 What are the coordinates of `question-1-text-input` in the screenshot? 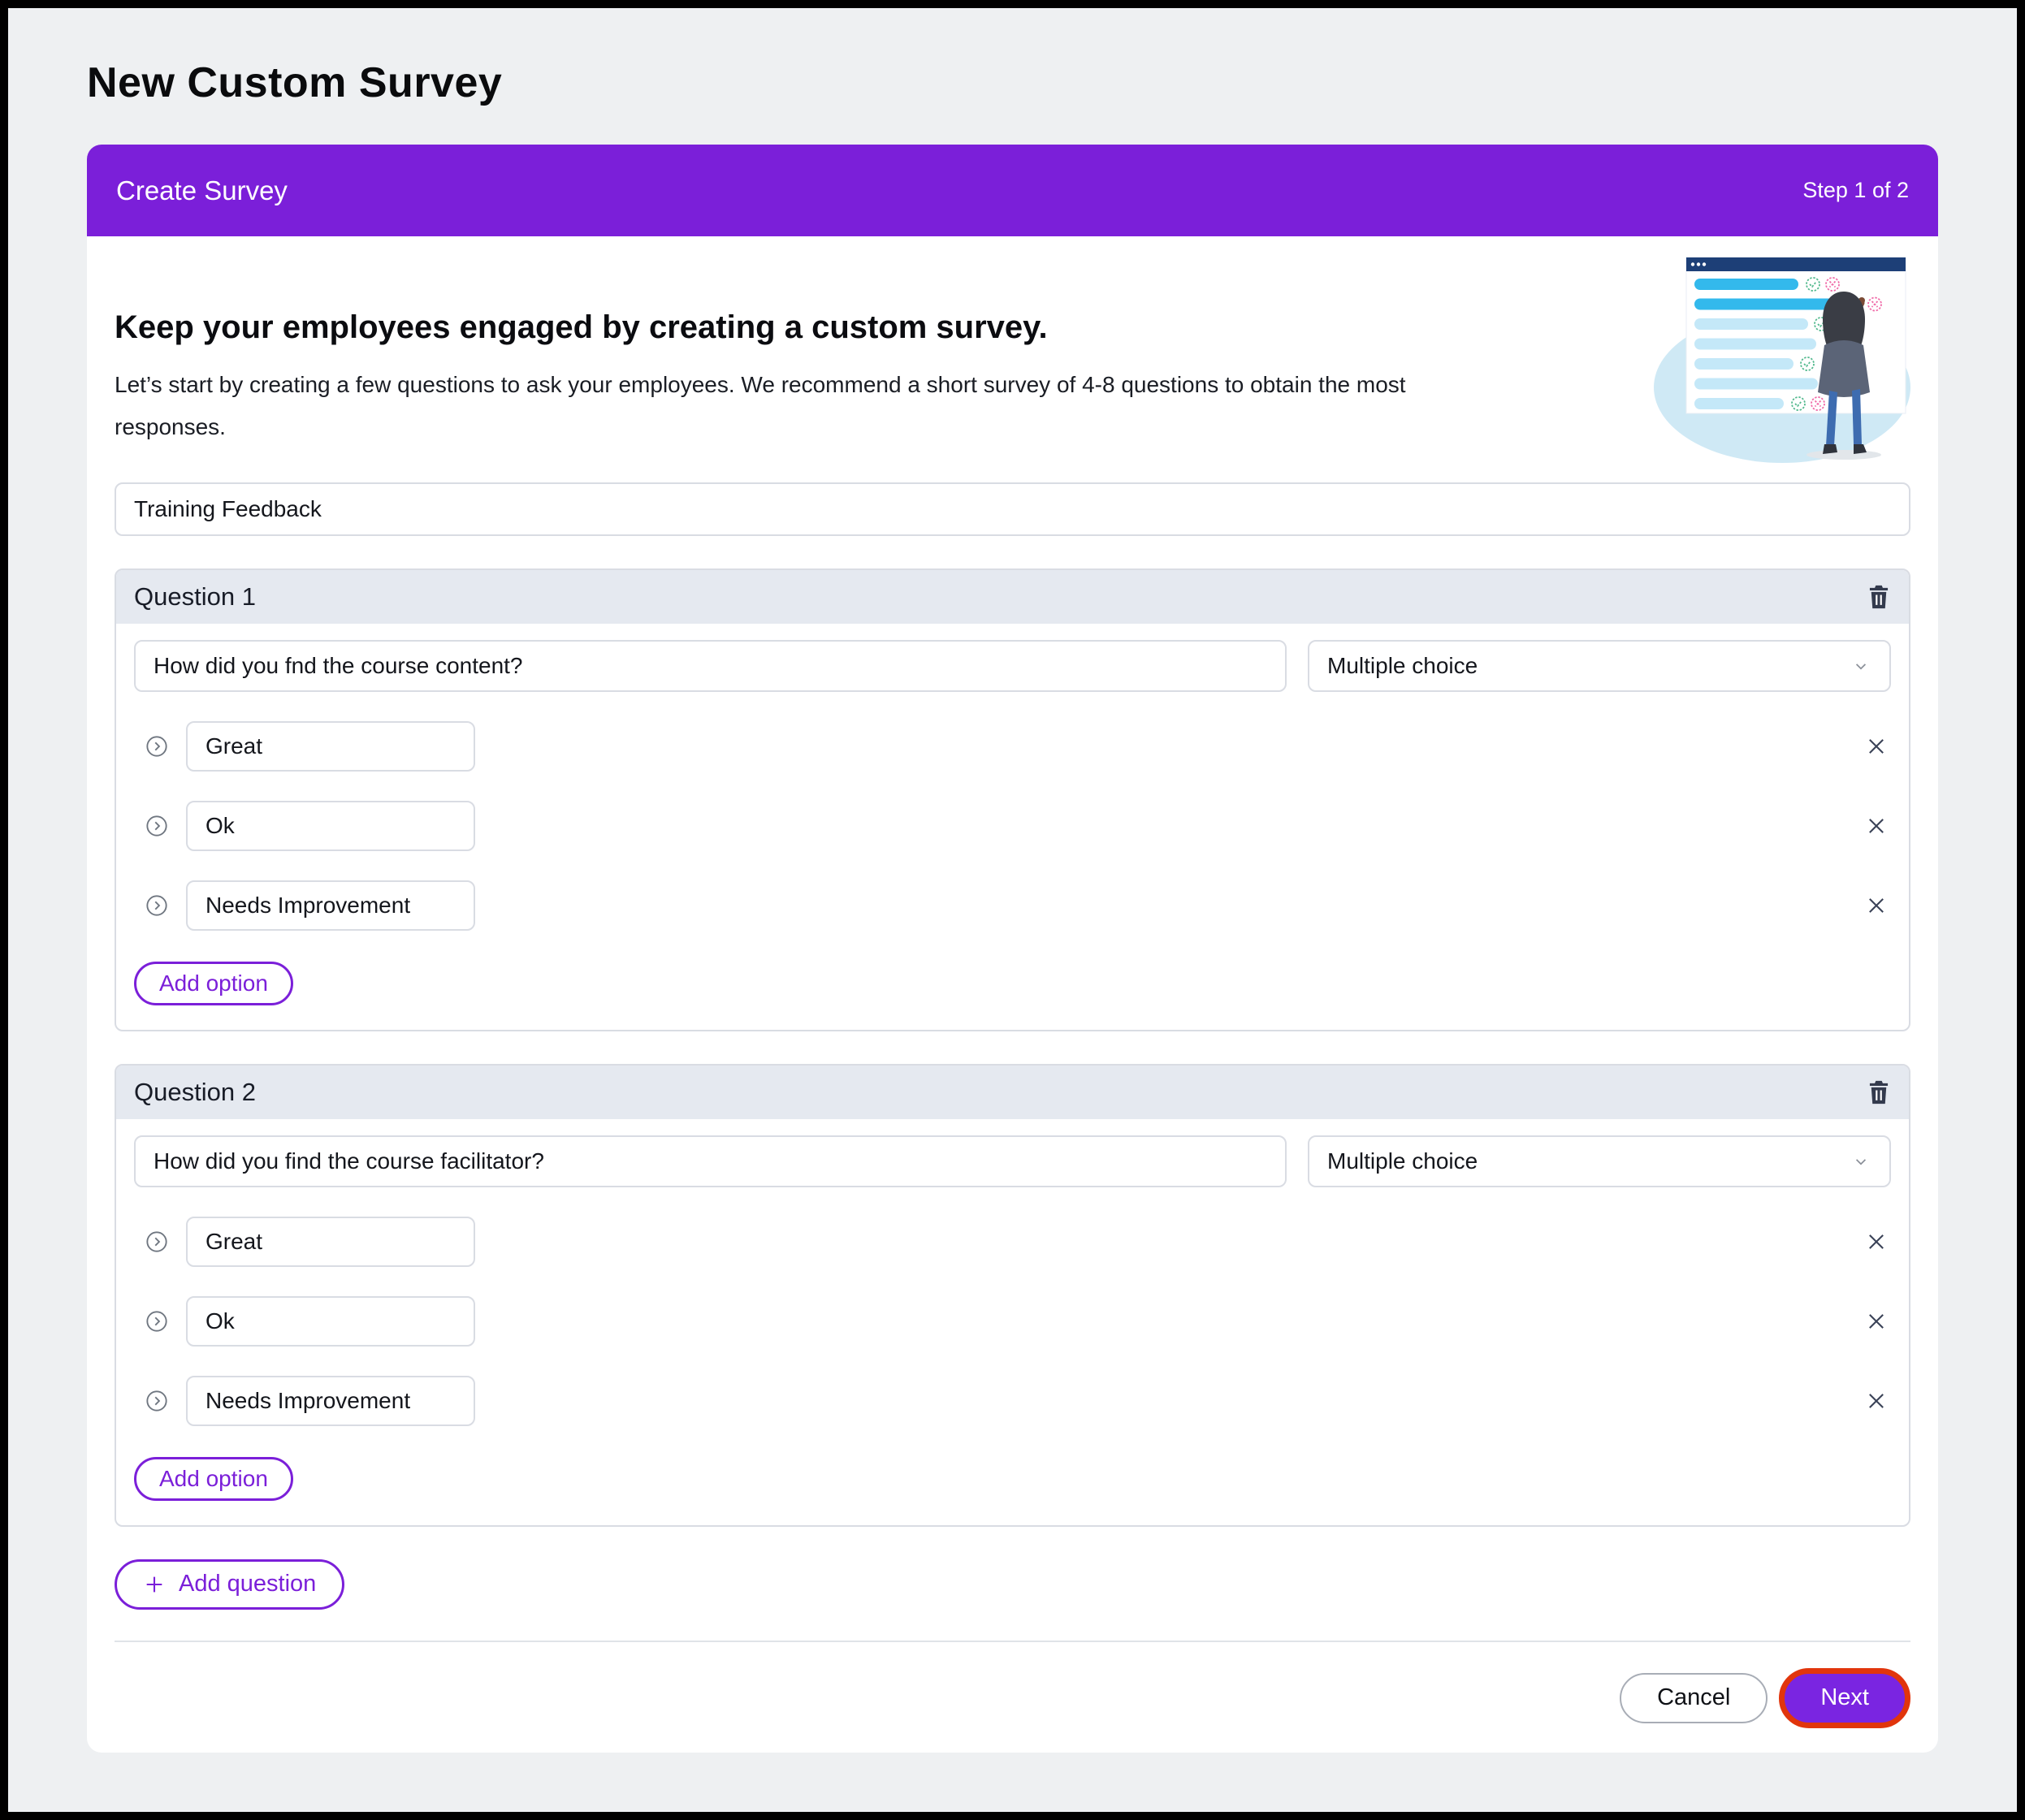 It's located at (710, 666).